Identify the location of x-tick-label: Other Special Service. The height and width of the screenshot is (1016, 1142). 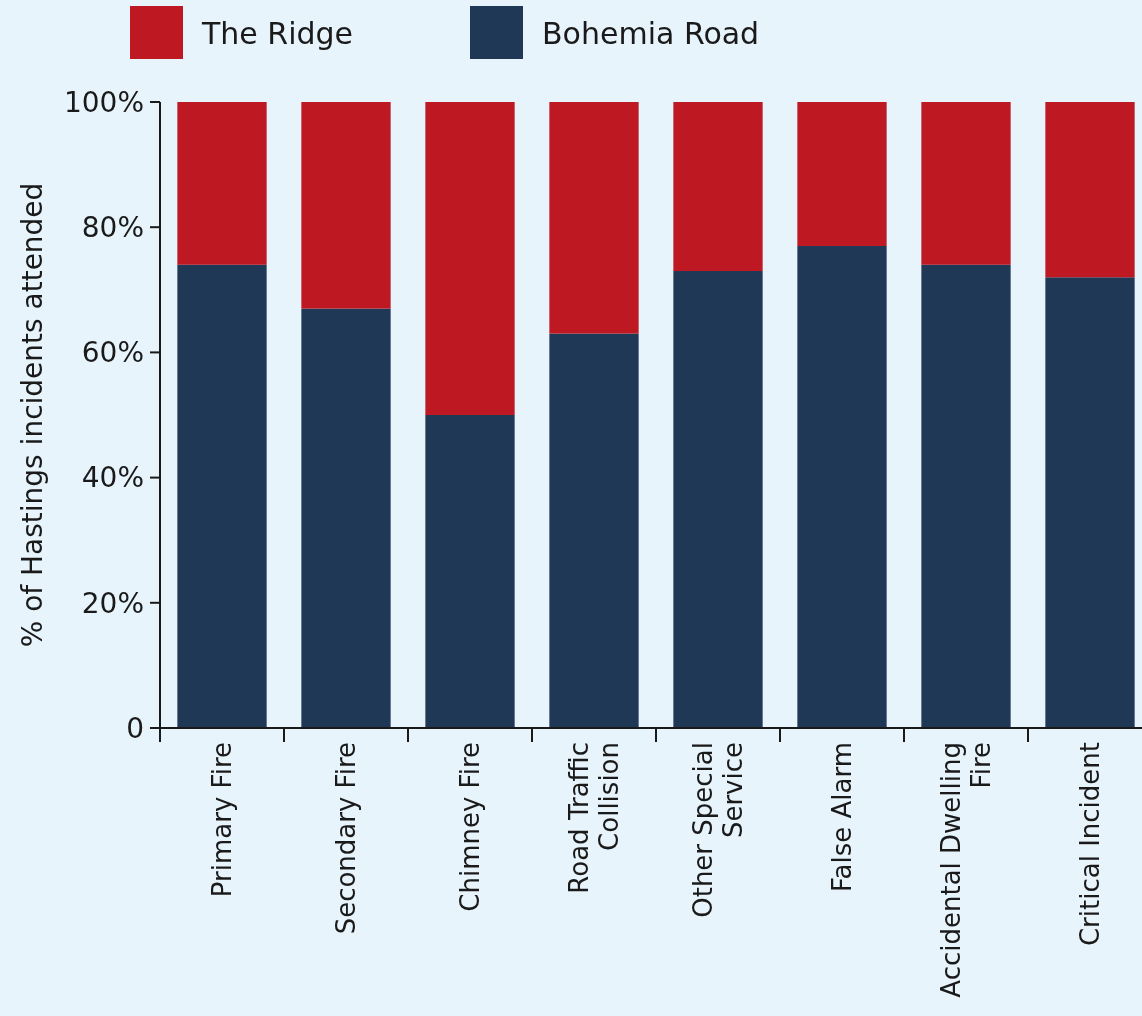
(718, 830).